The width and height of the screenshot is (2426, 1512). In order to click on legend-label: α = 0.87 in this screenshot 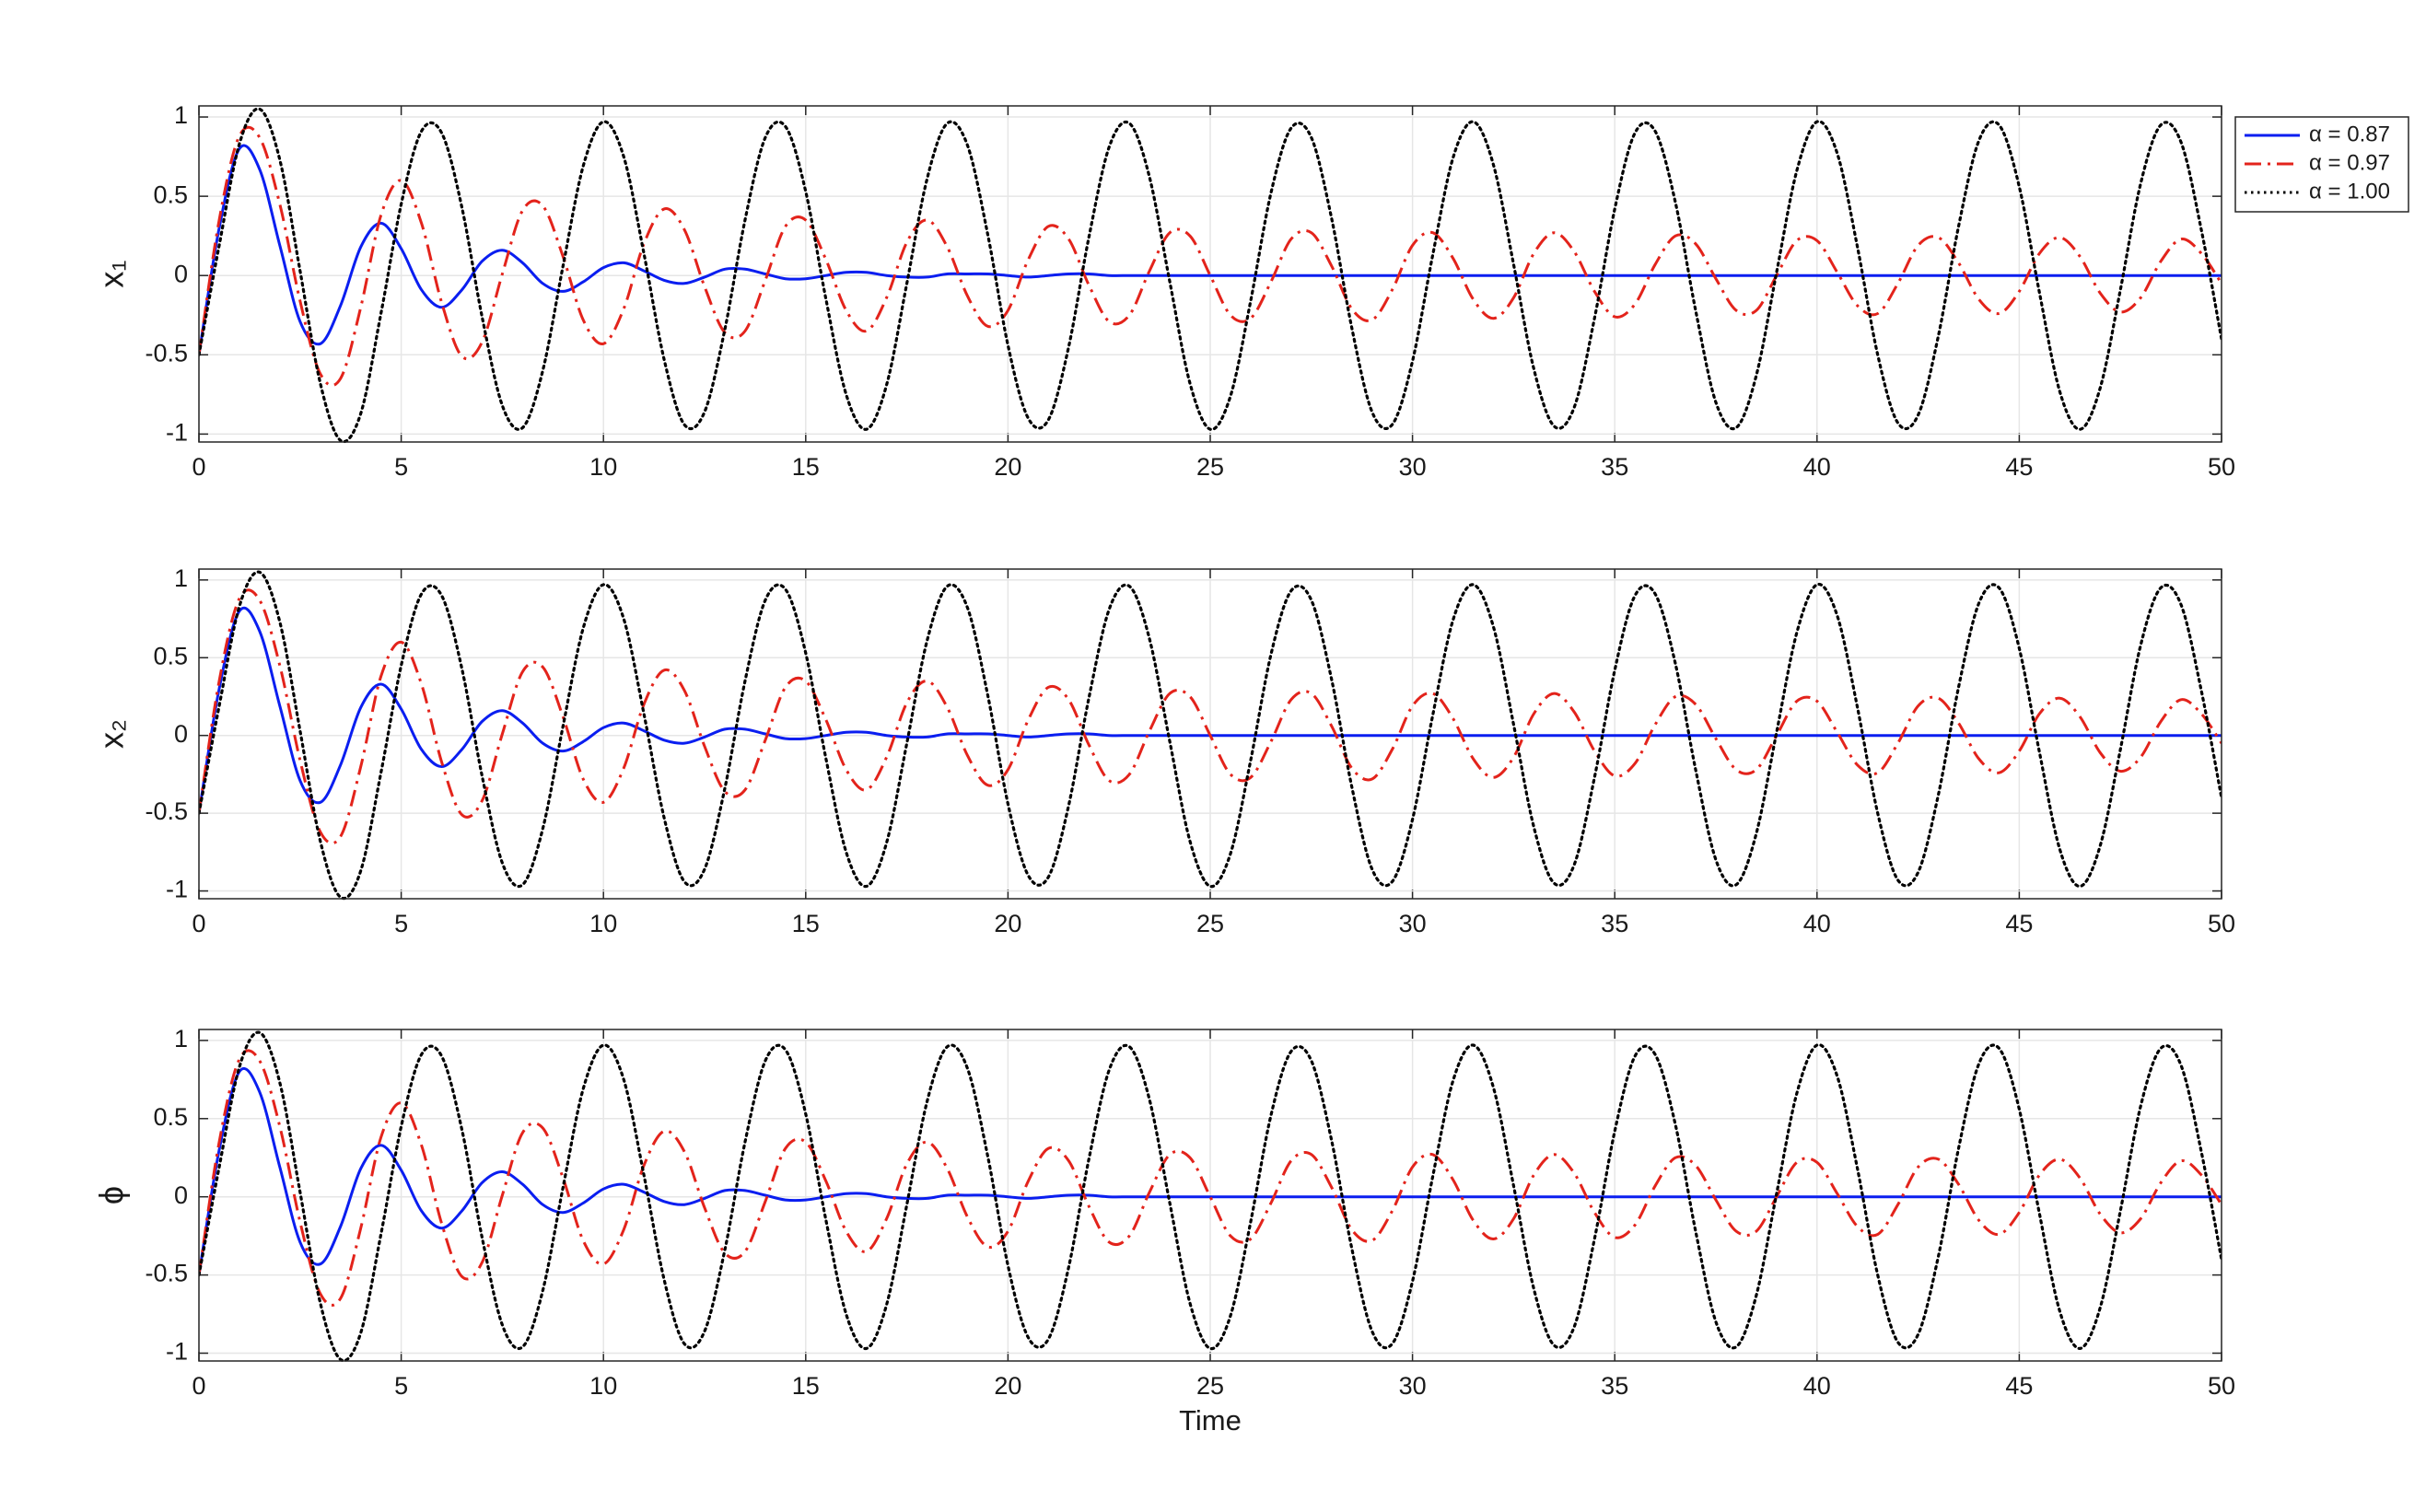, I will do `click(2349, 134)`.